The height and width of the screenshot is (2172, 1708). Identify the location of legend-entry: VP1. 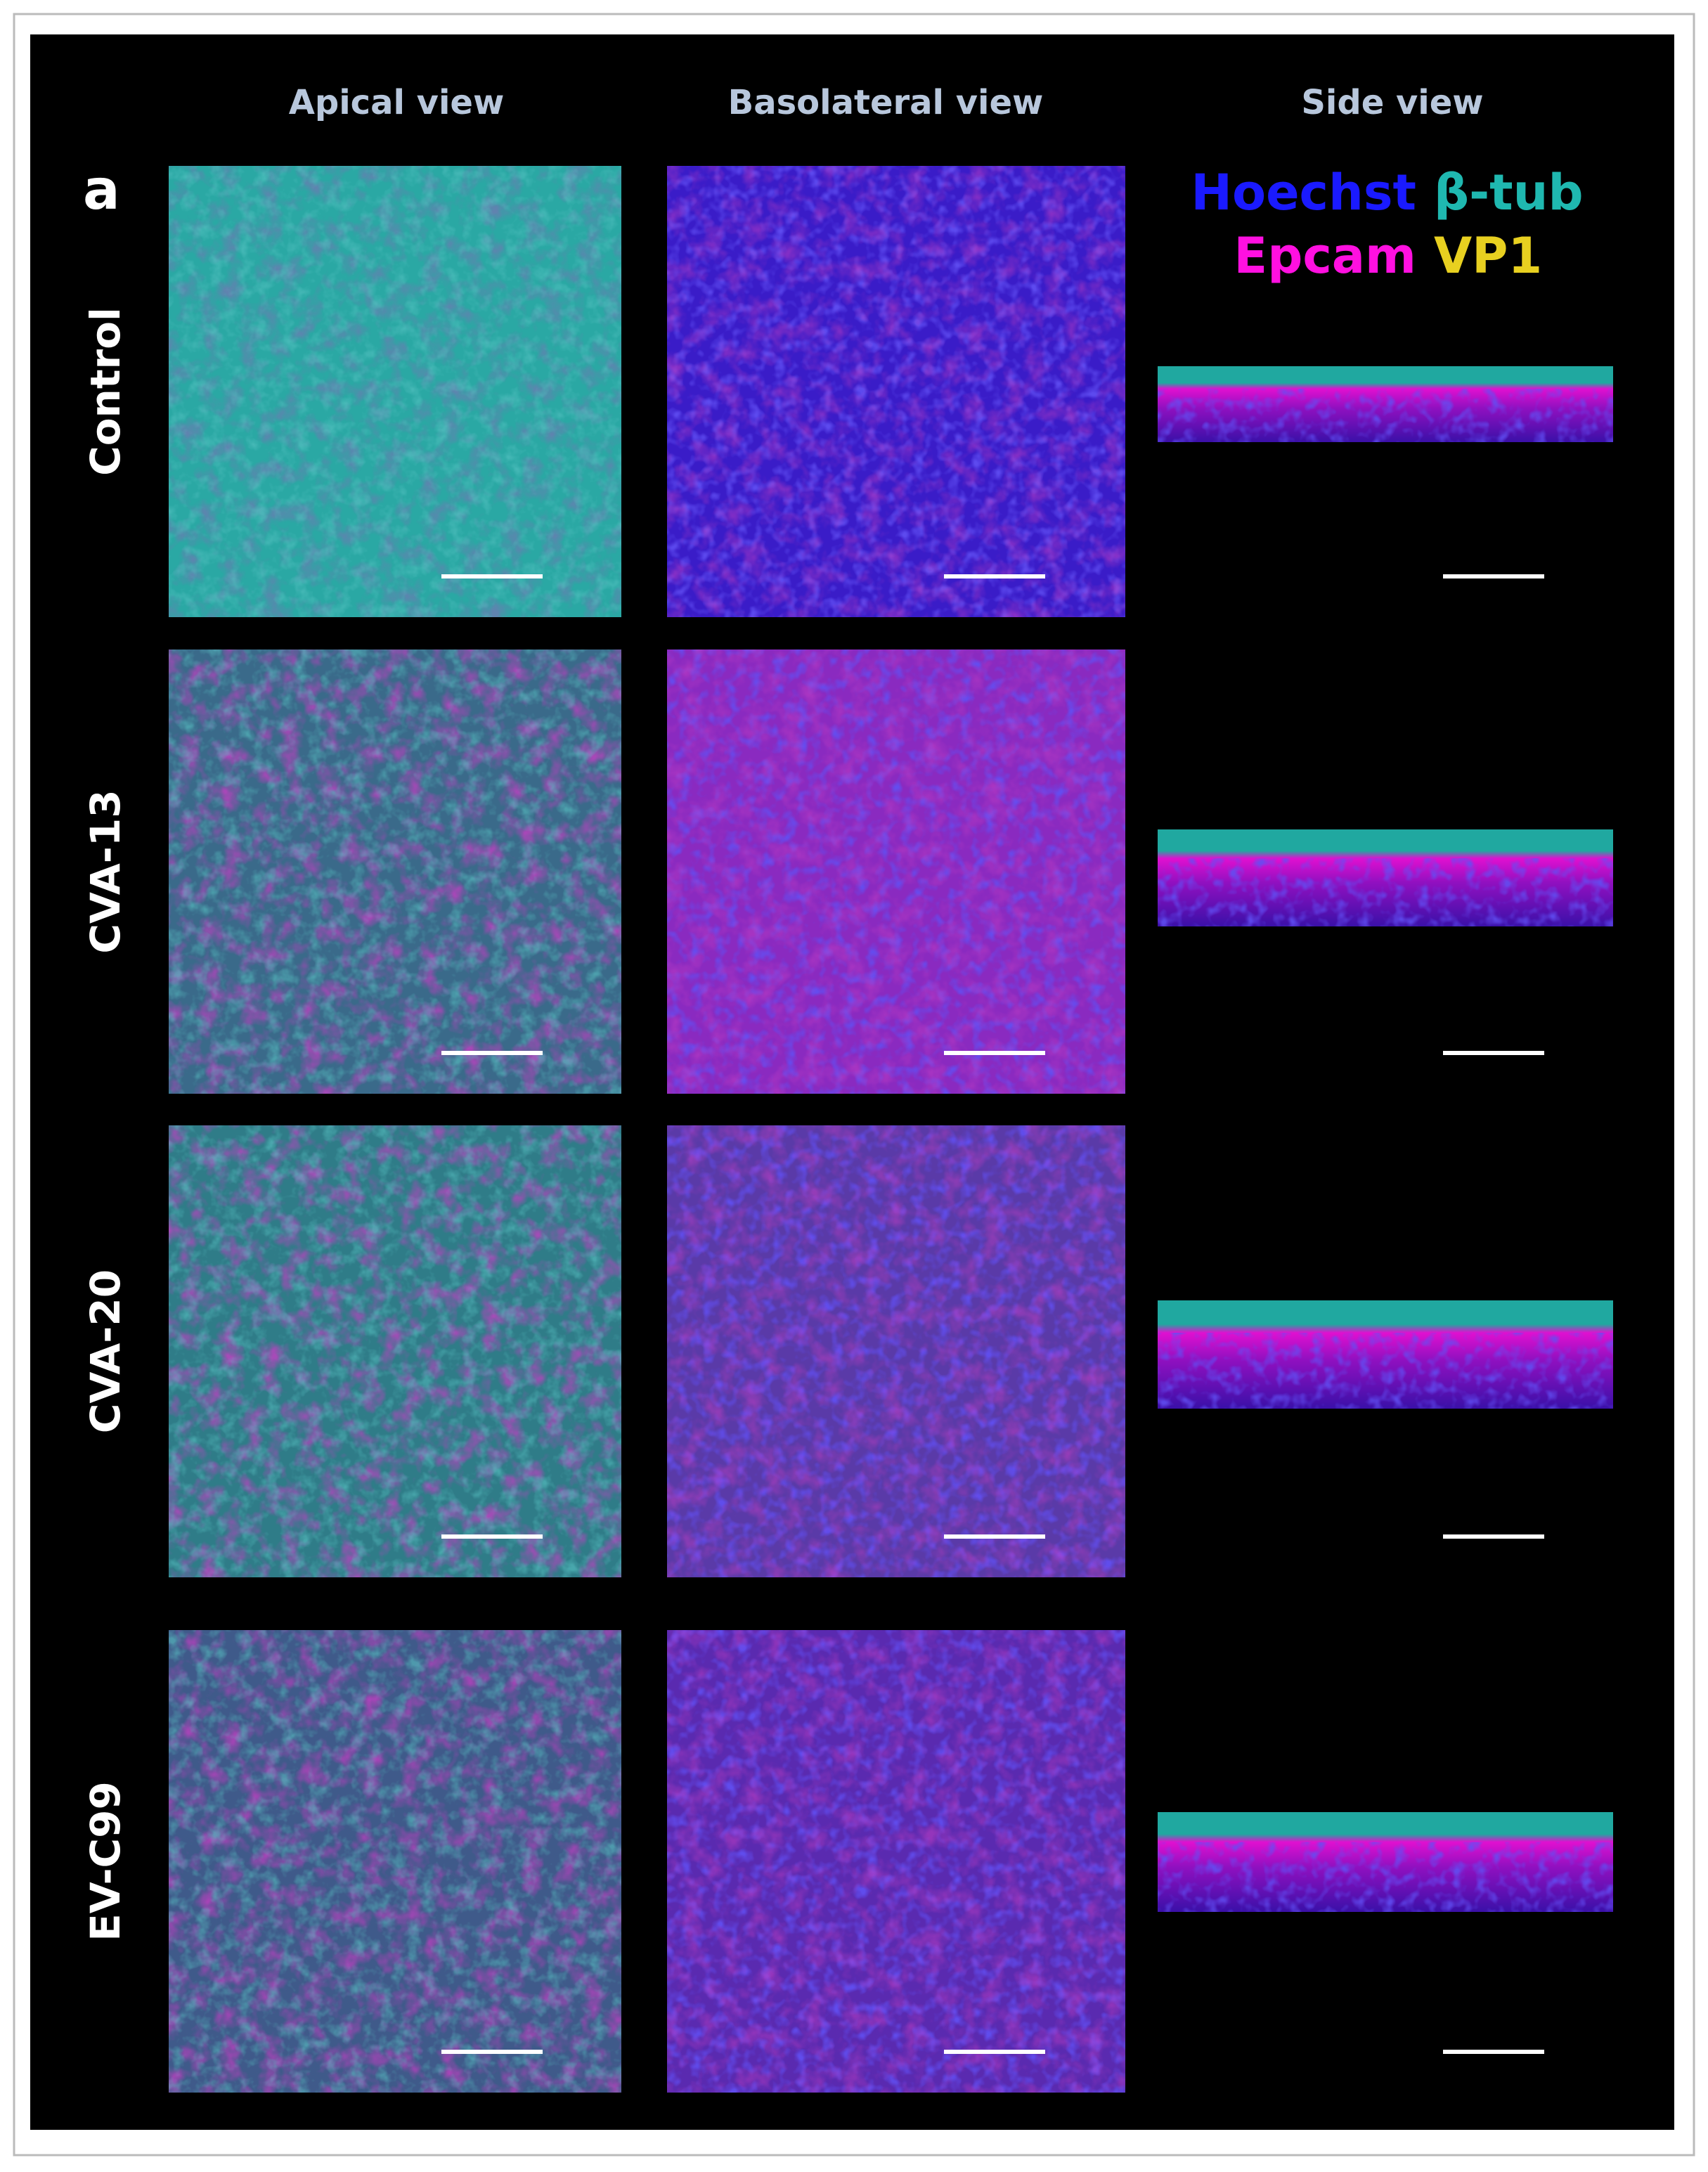
(1488, 256).